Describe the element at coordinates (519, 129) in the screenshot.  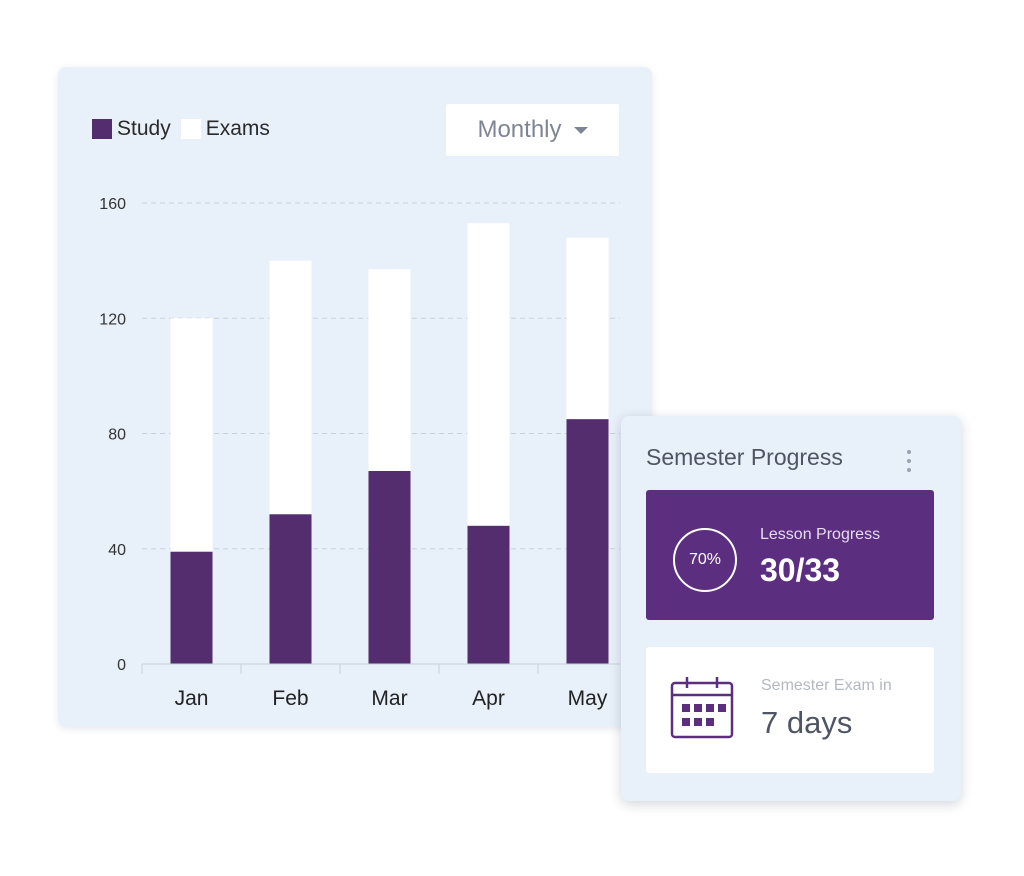
I see `period-dropdown-value: Monthly` at that location.